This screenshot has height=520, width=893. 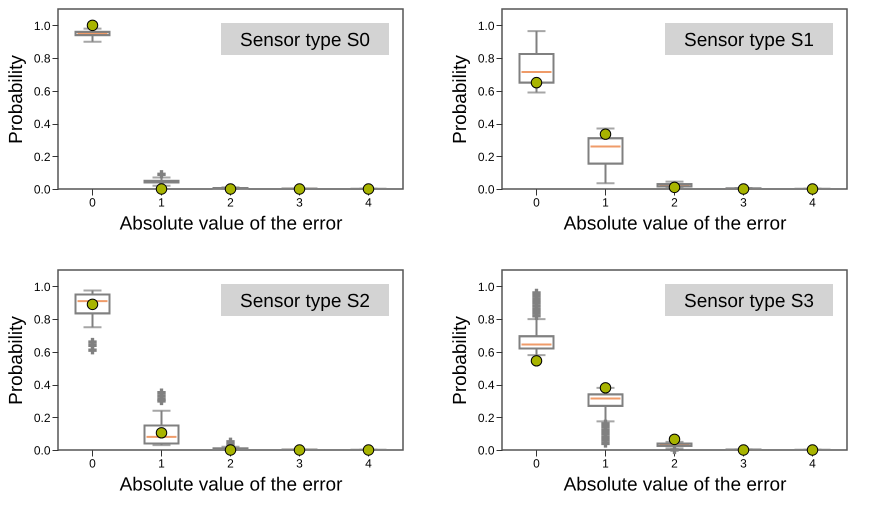 What do you see at coordinates (305, 40) in the screenshot?
I see `annotation: Sensor type S0` at bounding box center [305, 40].